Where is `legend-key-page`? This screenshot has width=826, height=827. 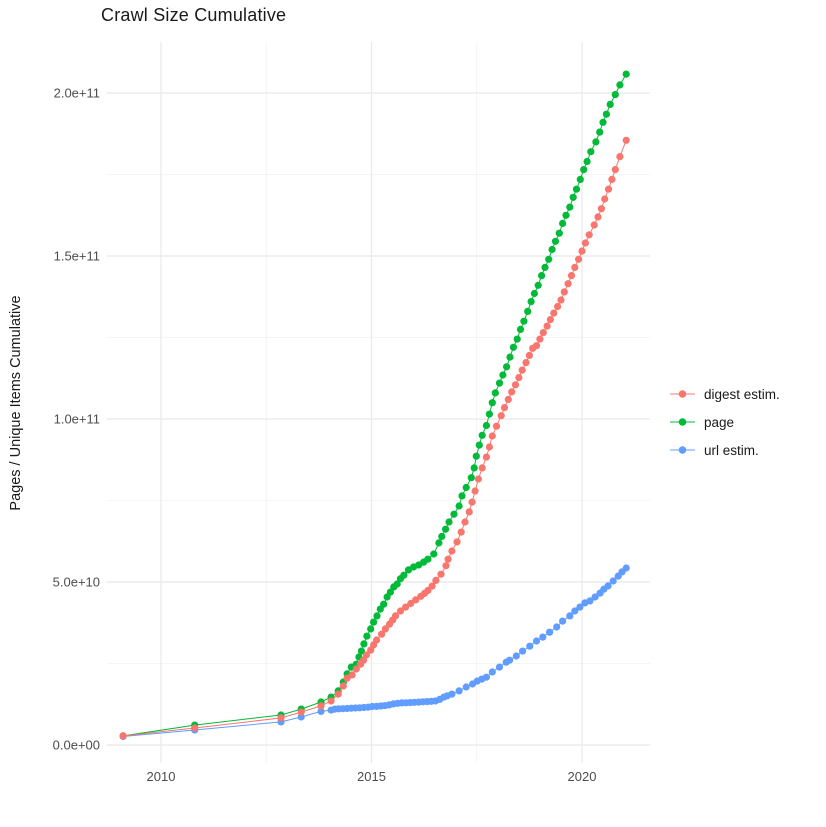
legend-key-page is located at coordinates (682, 422).